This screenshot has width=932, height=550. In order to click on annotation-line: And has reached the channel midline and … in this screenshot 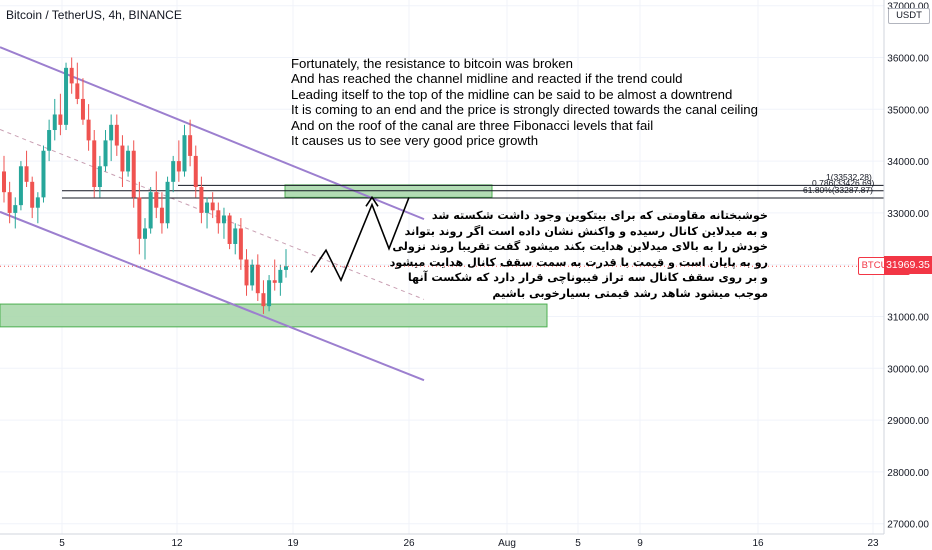, I will do `click(487, 79)`.